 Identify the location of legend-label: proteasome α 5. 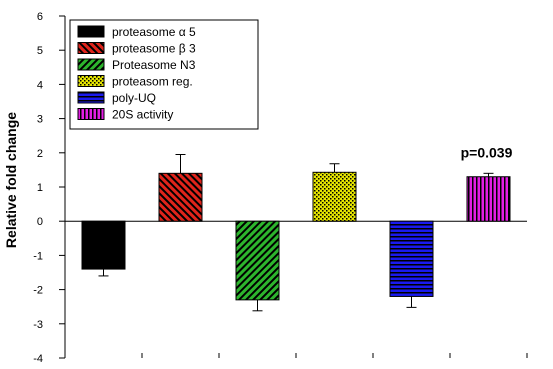
(154, 32).